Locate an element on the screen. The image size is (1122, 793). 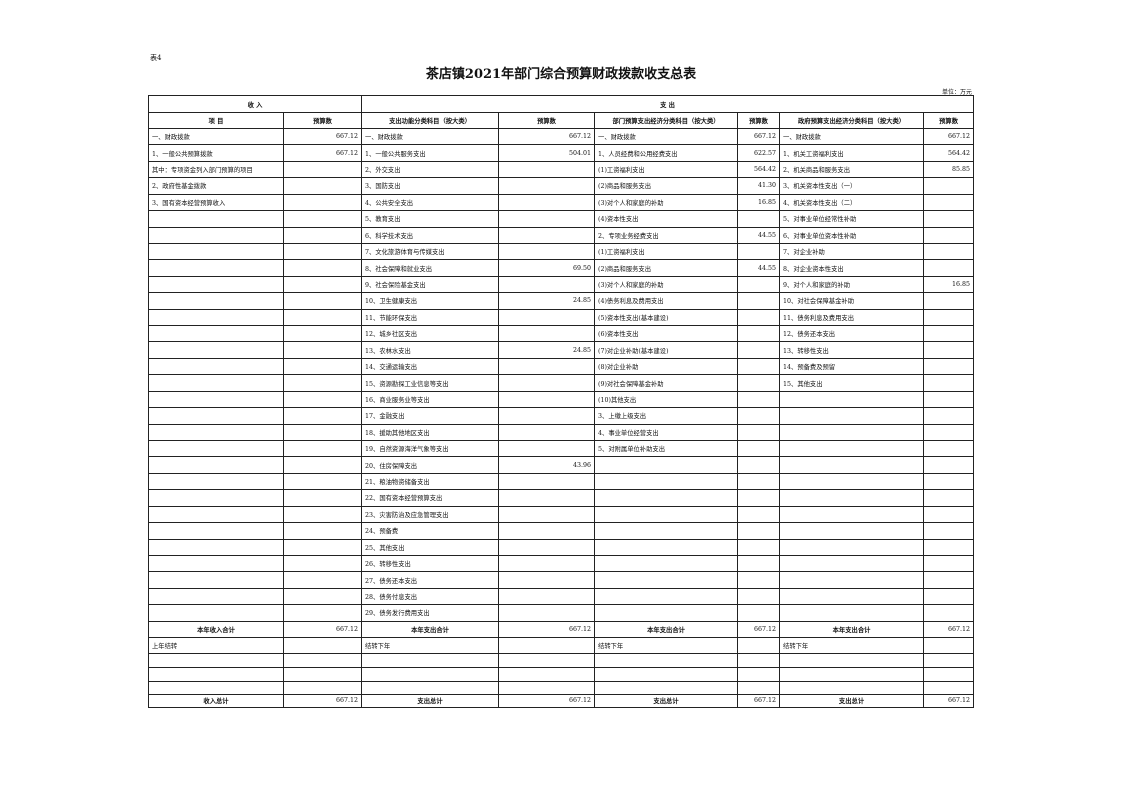
cell: 3、国有资本经营预算收入 is located at coordinates (216, 202).